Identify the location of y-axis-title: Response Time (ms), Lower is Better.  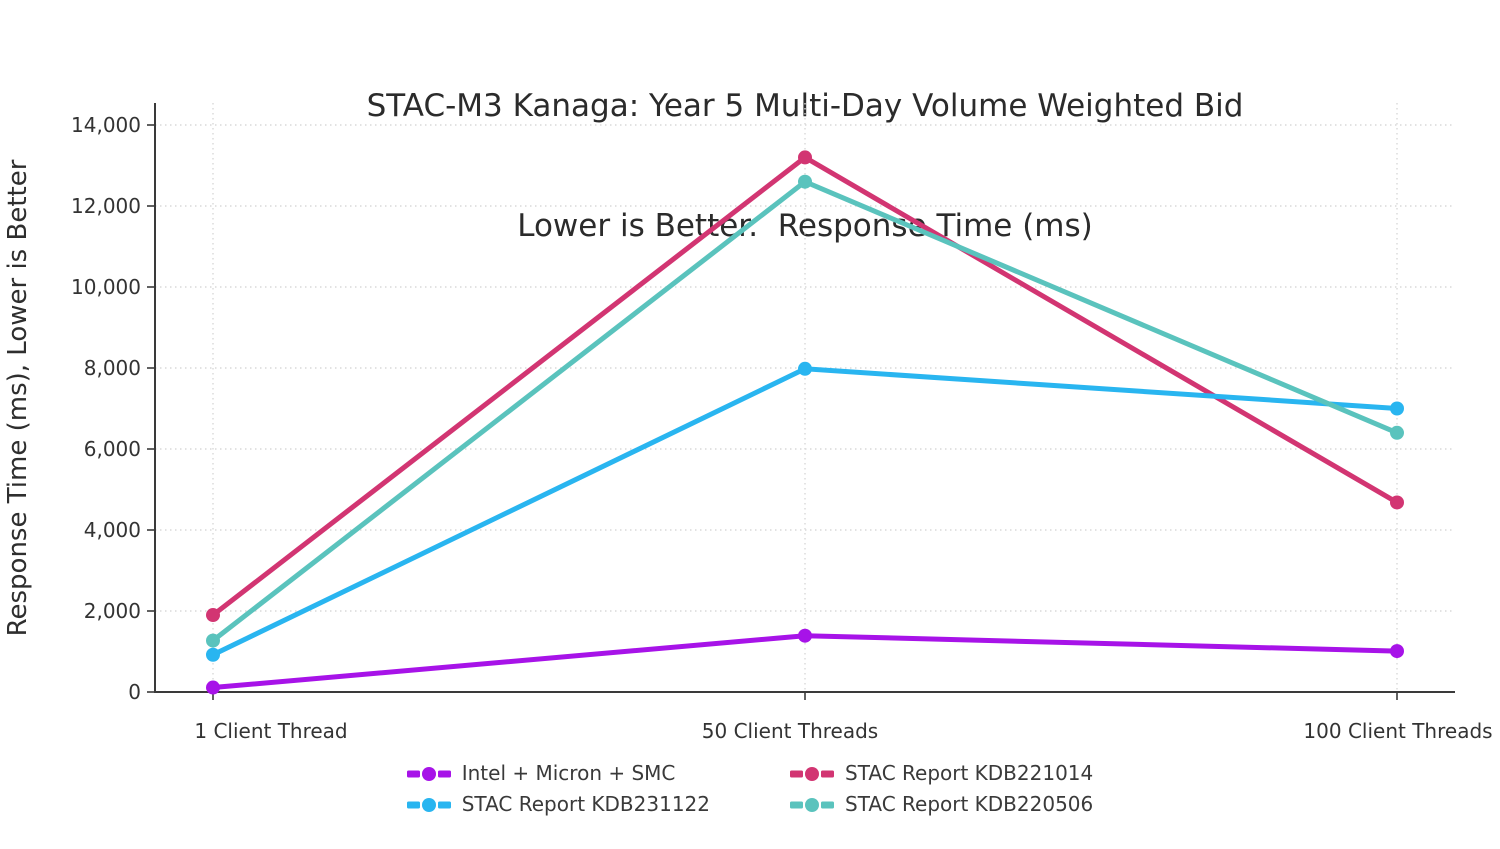
(18, 397).